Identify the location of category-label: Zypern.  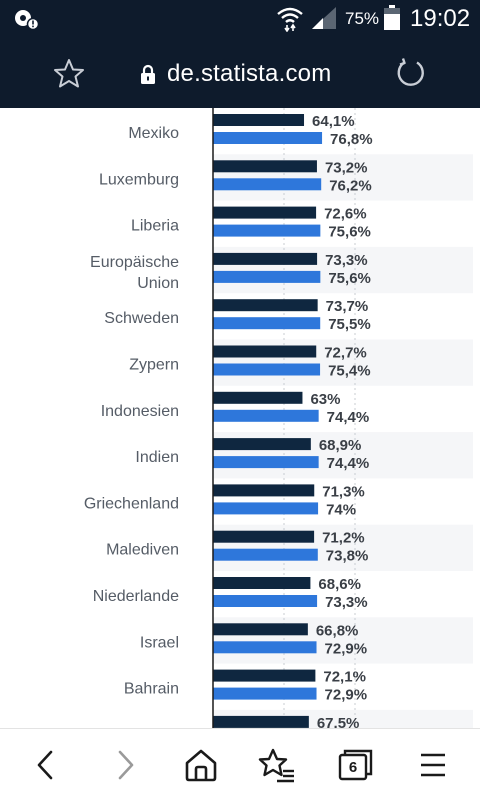
(154, 365).